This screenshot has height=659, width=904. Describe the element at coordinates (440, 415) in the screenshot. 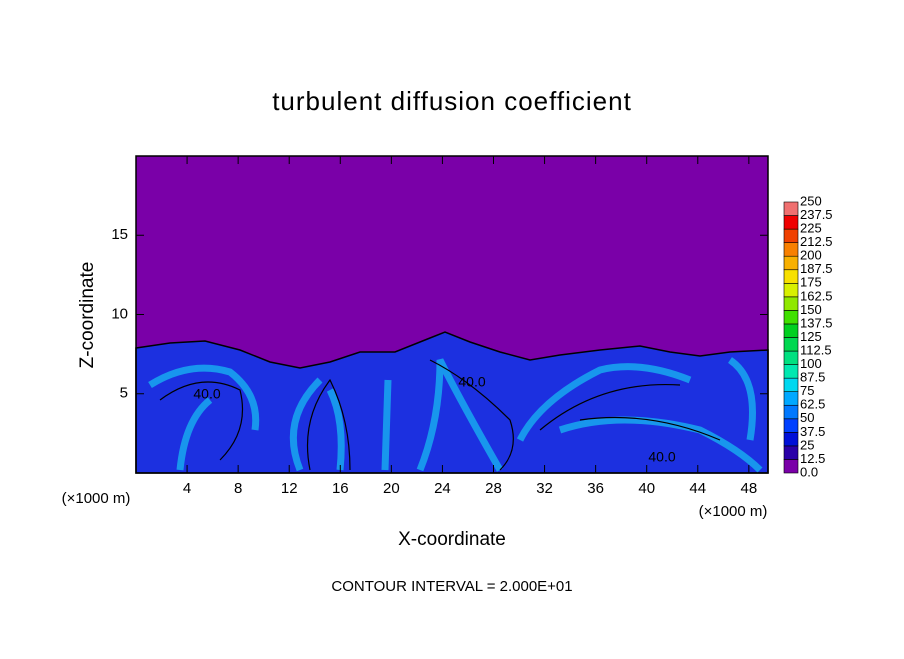

I see `contour-lines` at that location.